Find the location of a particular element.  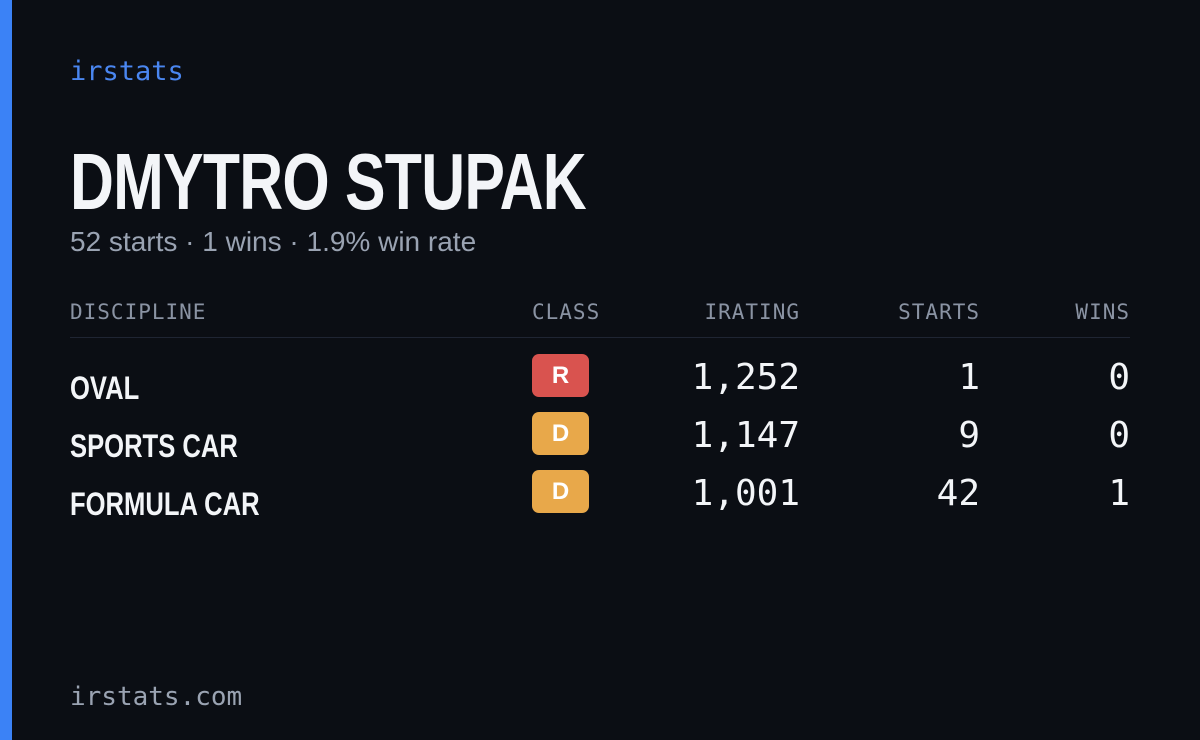

accent-bar is located at coordinates (6, 370).